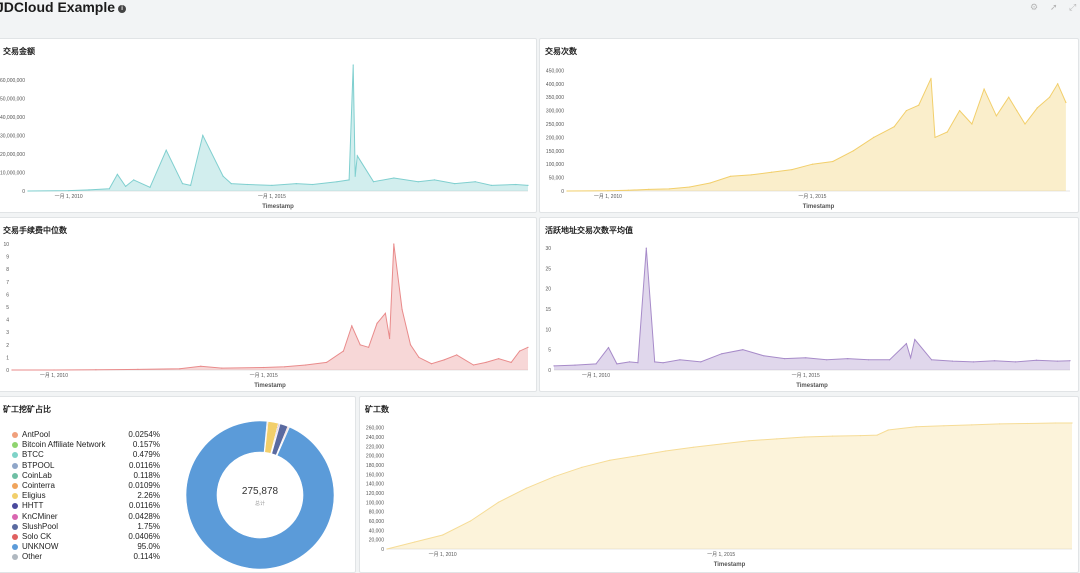 This screenshot has height=573, width=1080. What do you see at coordinates (7, 346) in the screenshot?
I see `y-tick-label: 2` at bounding box center [7, 346].